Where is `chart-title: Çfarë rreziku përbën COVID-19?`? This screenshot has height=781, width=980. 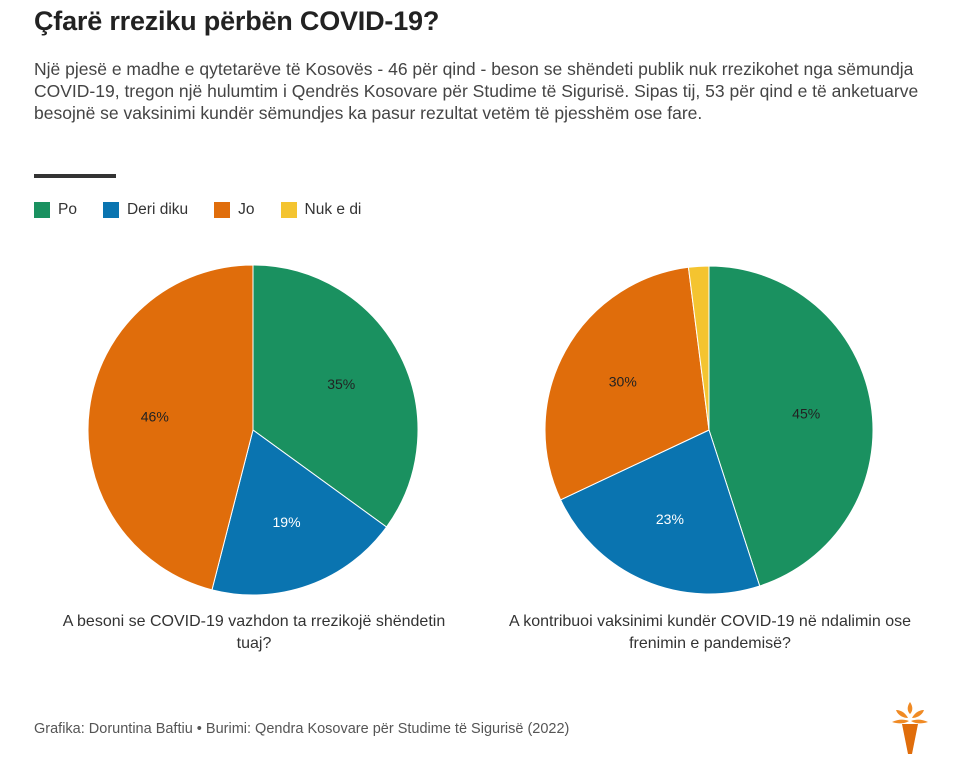
chart-title: Çfarë rreziku përbën COVID-19? is located at coordinates (237, 21).